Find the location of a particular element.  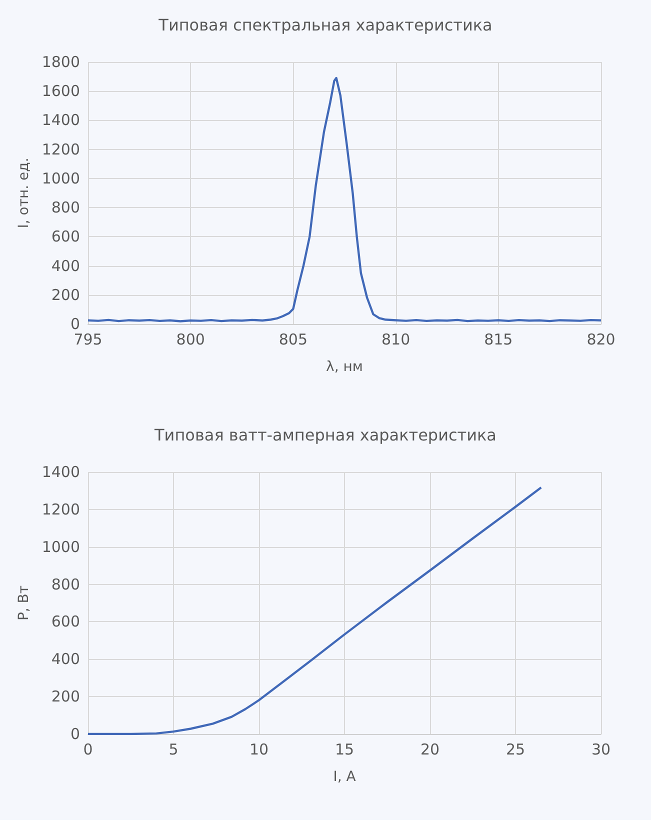

x-tick-label: 20 is located at coordinates (430, 749).